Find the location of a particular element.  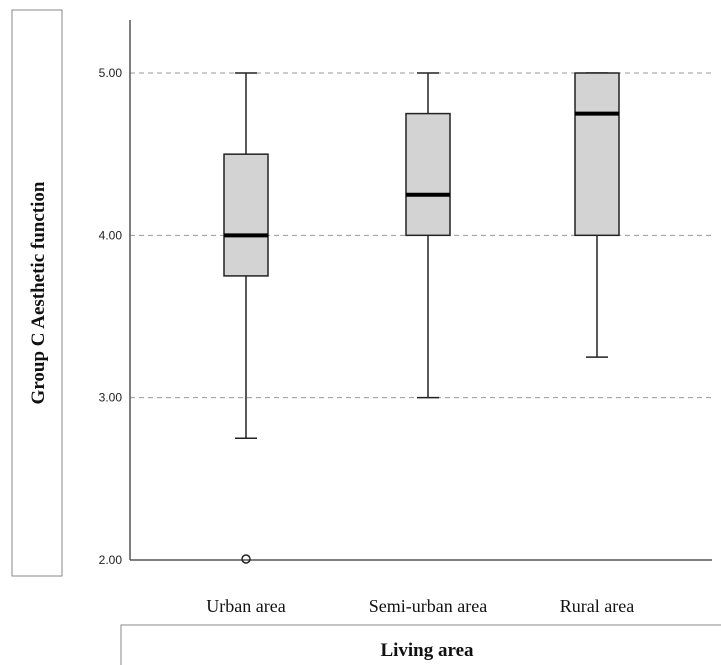

x-axis-title: Living area is located at coordinates (427, 650).